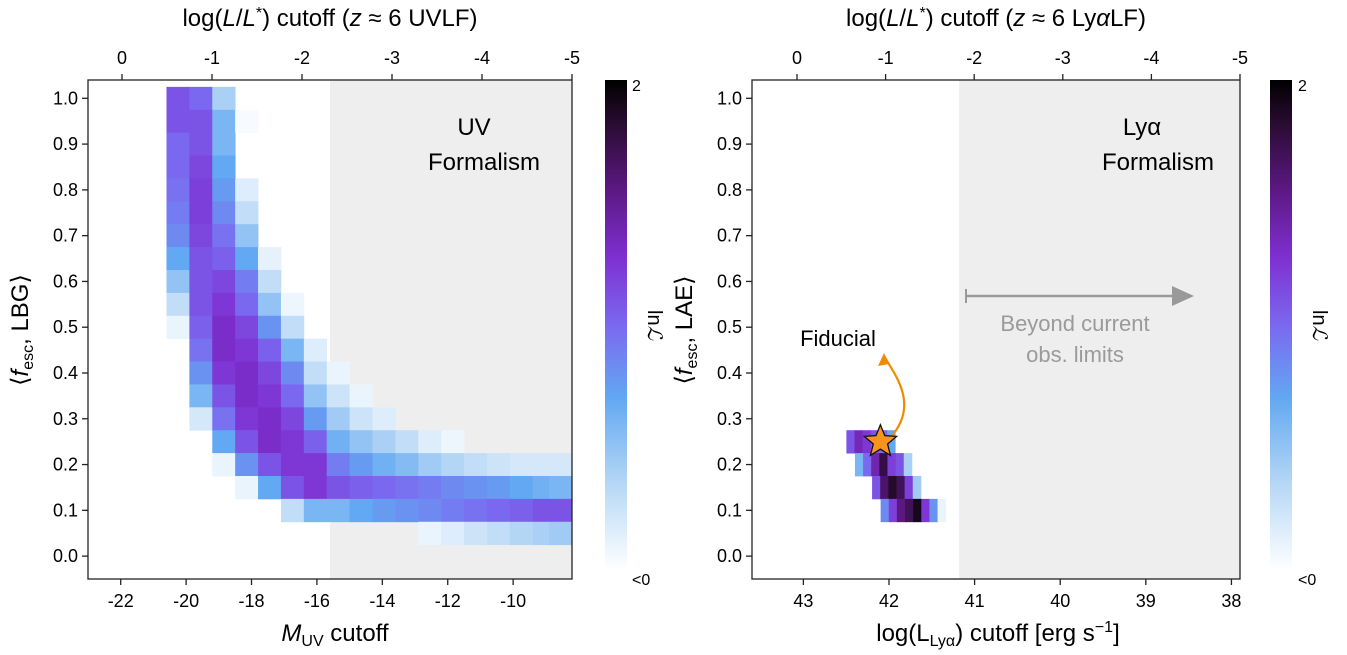 This screenshot has height=655, width=1347. Describe the element at coordinates (317, 601) in the screenshot. I see `left-x-tick-label: -16` at that location.